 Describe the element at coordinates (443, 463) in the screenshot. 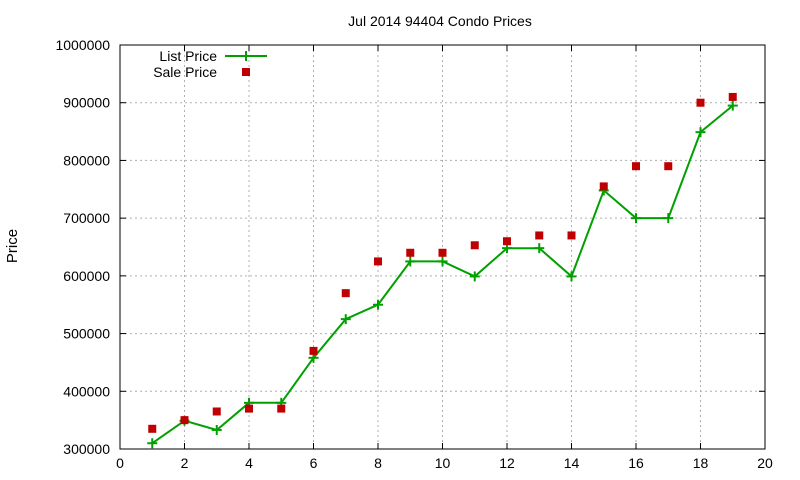

I see `x-tick-label: 10` at that location.